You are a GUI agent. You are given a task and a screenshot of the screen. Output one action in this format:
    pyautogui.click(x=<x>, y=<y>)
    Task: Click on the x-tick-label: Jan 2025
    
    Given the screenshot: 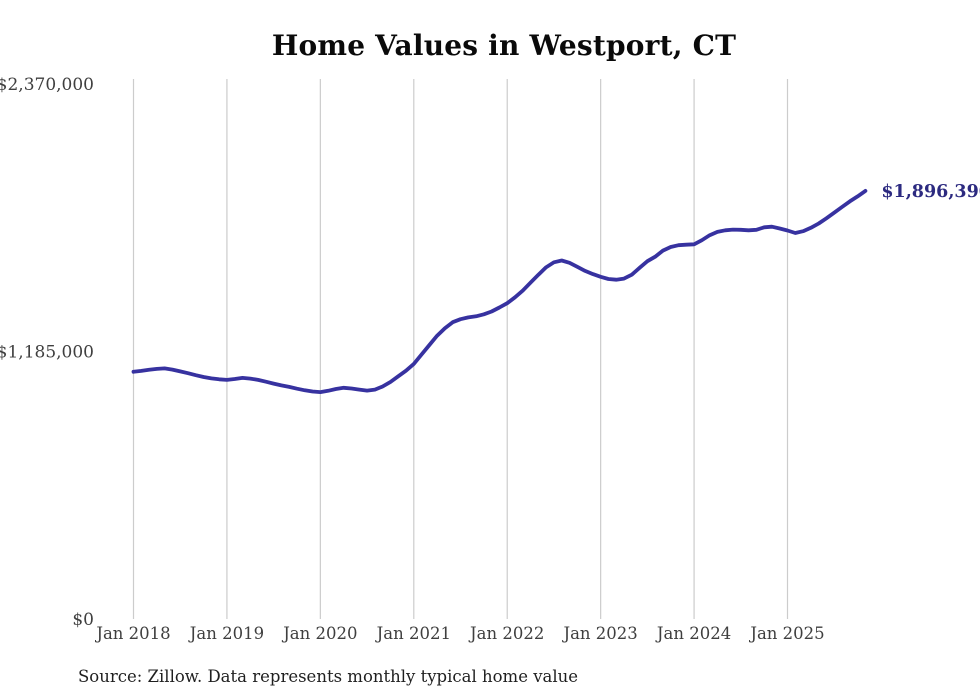 What is the action you would take?
    pyautogui.click(x=786, y=633)
    